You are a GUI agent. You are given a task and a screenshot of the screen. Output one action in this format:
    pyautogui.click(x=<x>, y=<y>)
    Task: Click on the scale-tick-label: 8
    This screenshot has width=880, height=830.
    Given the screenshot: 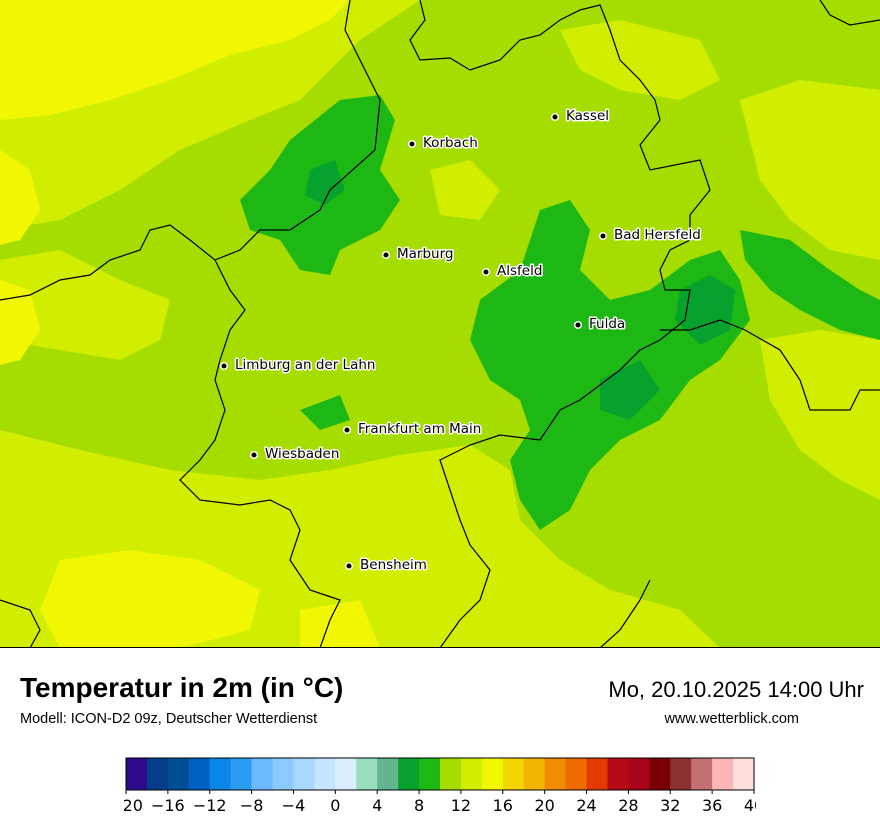 What is the action you would take?
    pyautogui.click(x=419, y=805)
    